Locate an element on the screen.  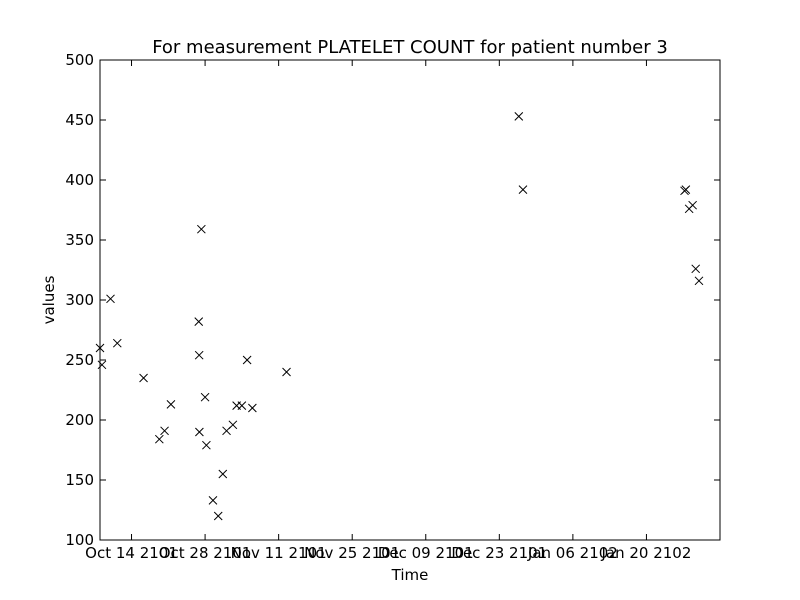
y-tick-label: 350 is located at coordinates (79, 240).